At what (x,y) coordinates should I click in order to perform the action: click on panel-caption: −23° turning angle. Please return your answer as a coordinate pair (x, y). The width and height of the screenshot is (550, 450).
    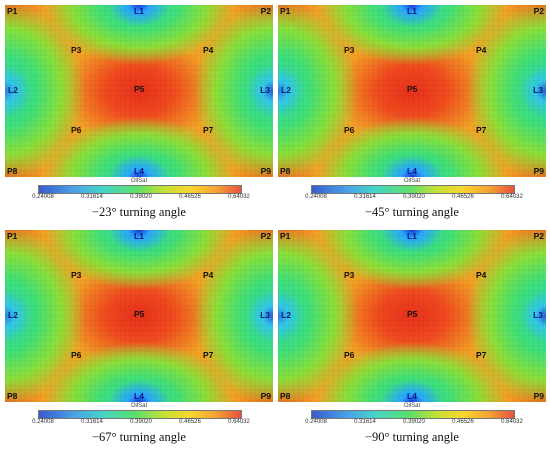
    Looking at the image, I should click on (139, 212).